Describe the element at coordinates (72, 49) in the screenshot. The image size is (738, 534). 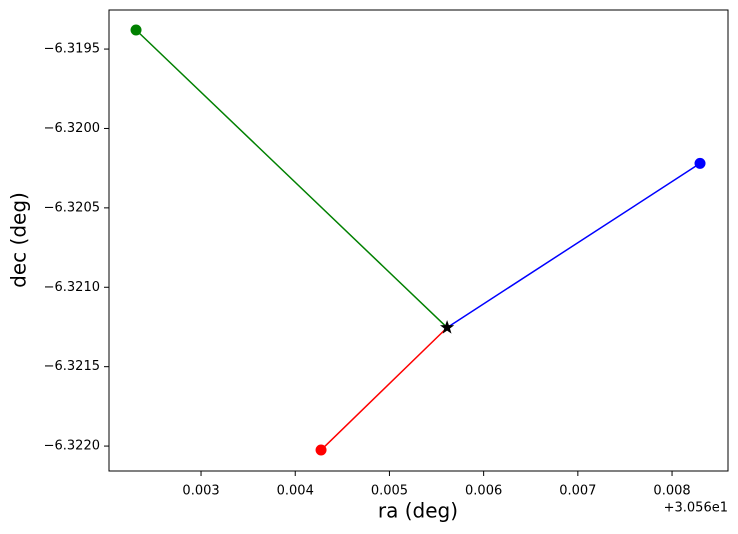
I see `y-tick-label: −6.3195` at that location.